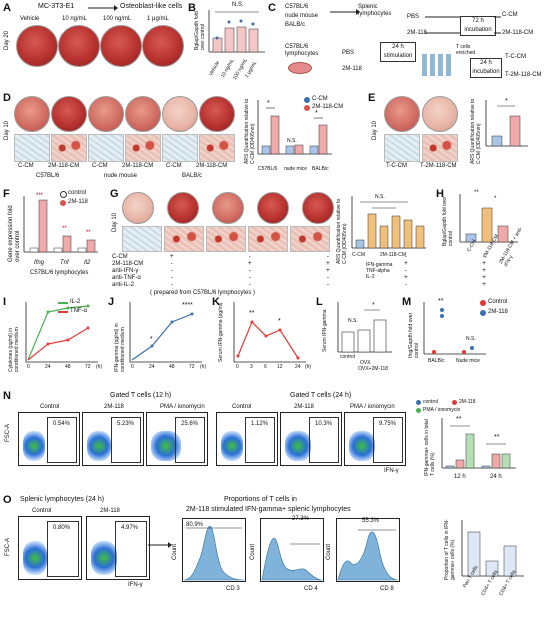 The image size is (546, 637). What do you see at coordinates (260, 424) in the screenshot?
I see `gate-percent: 1.12%` at bounding box center [260, 424].